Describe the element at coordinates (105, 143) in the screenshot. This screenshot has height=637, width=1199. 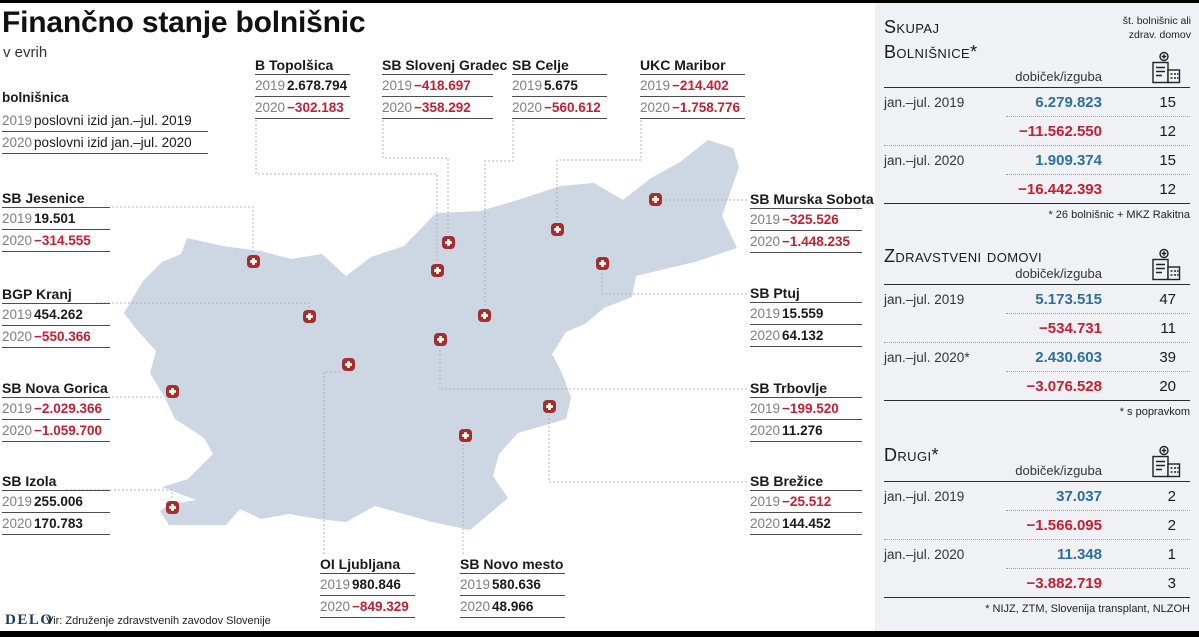
I see `legend-row-2020: 2020 poslovni izid jan.–jul. 2020` at that location.